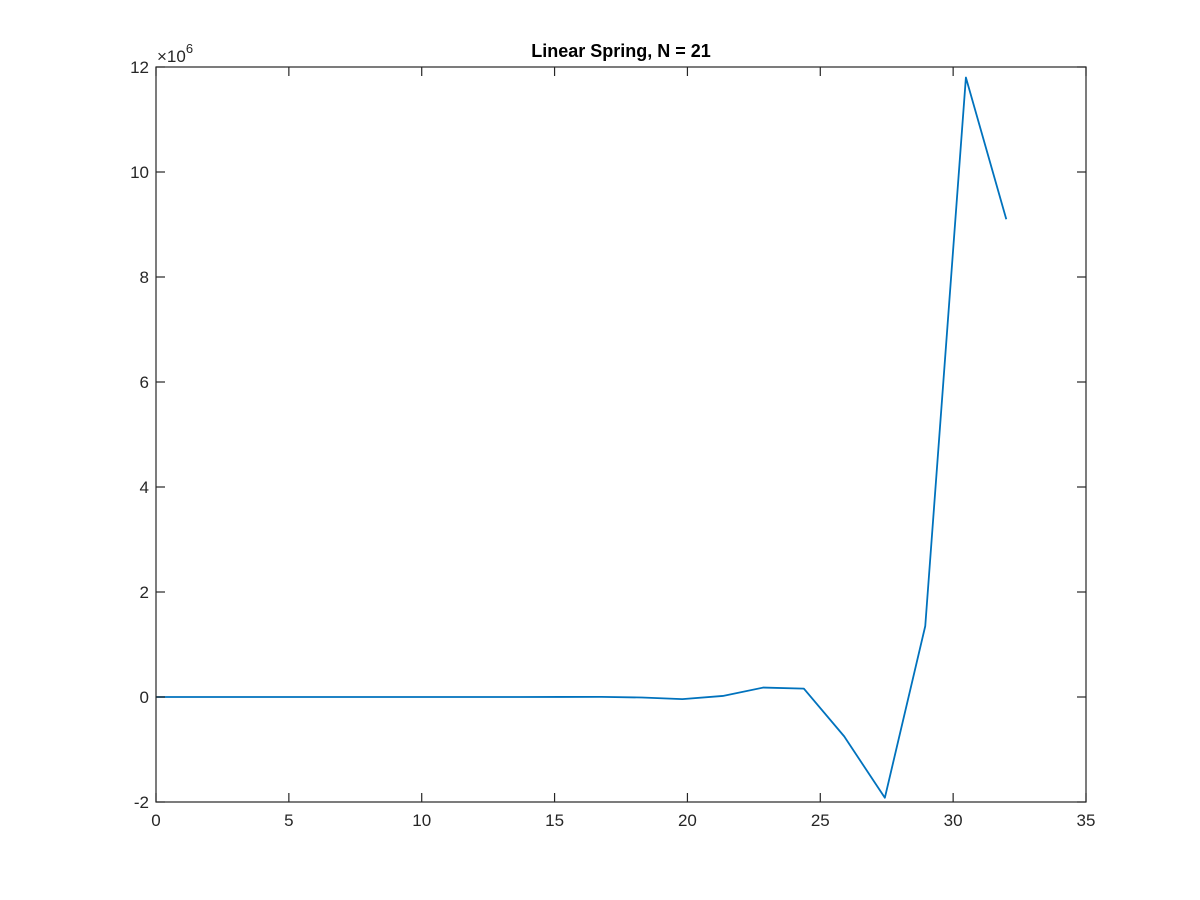 This screenshot has width=1200, height=900. What do you see at coordinates (144, 697) in the screenshot?
I see `y-tick-label: 0` at bounding box center [144, 697].